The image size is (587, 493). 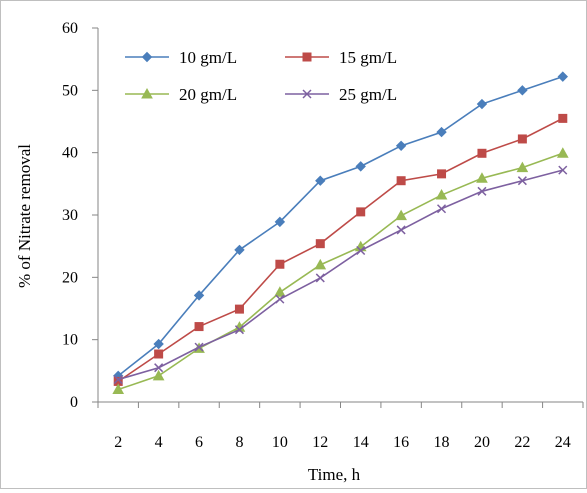 I want to click on y-axis-title: % of Nitrate removal, so click(x=24, y=216).